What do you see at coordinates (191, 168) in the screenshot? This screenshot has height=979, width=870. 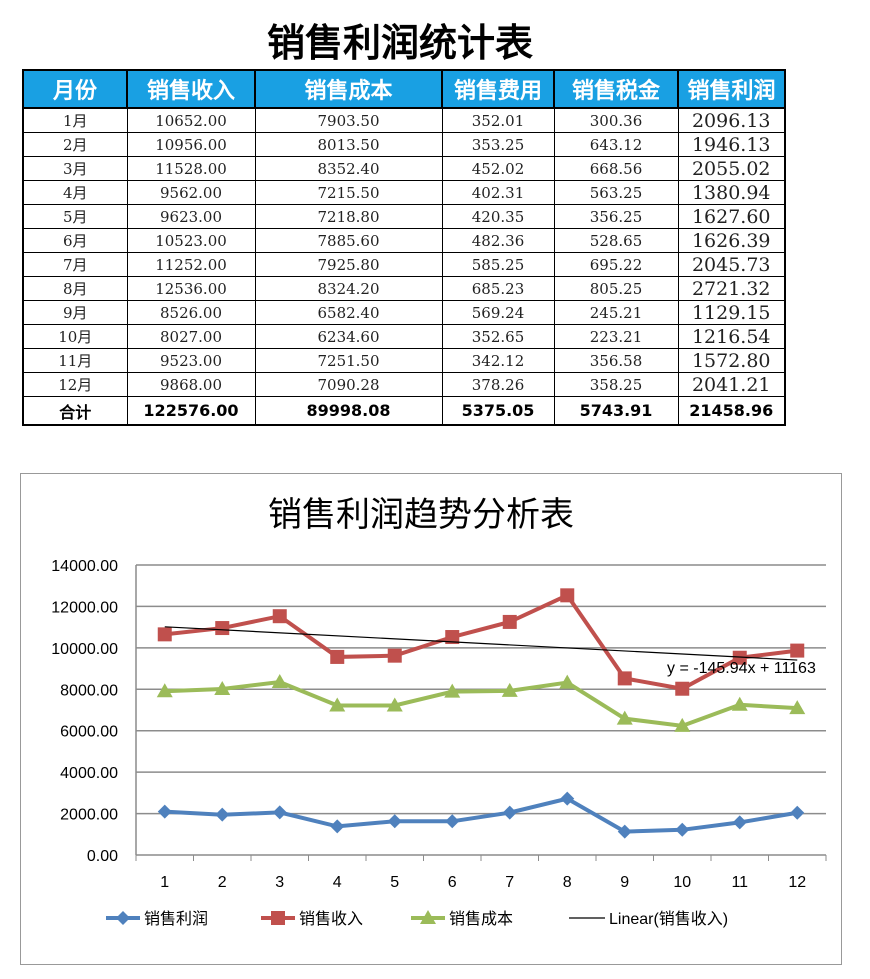 I see `table-cell: 11528.00` at bounding box center [191, 168].